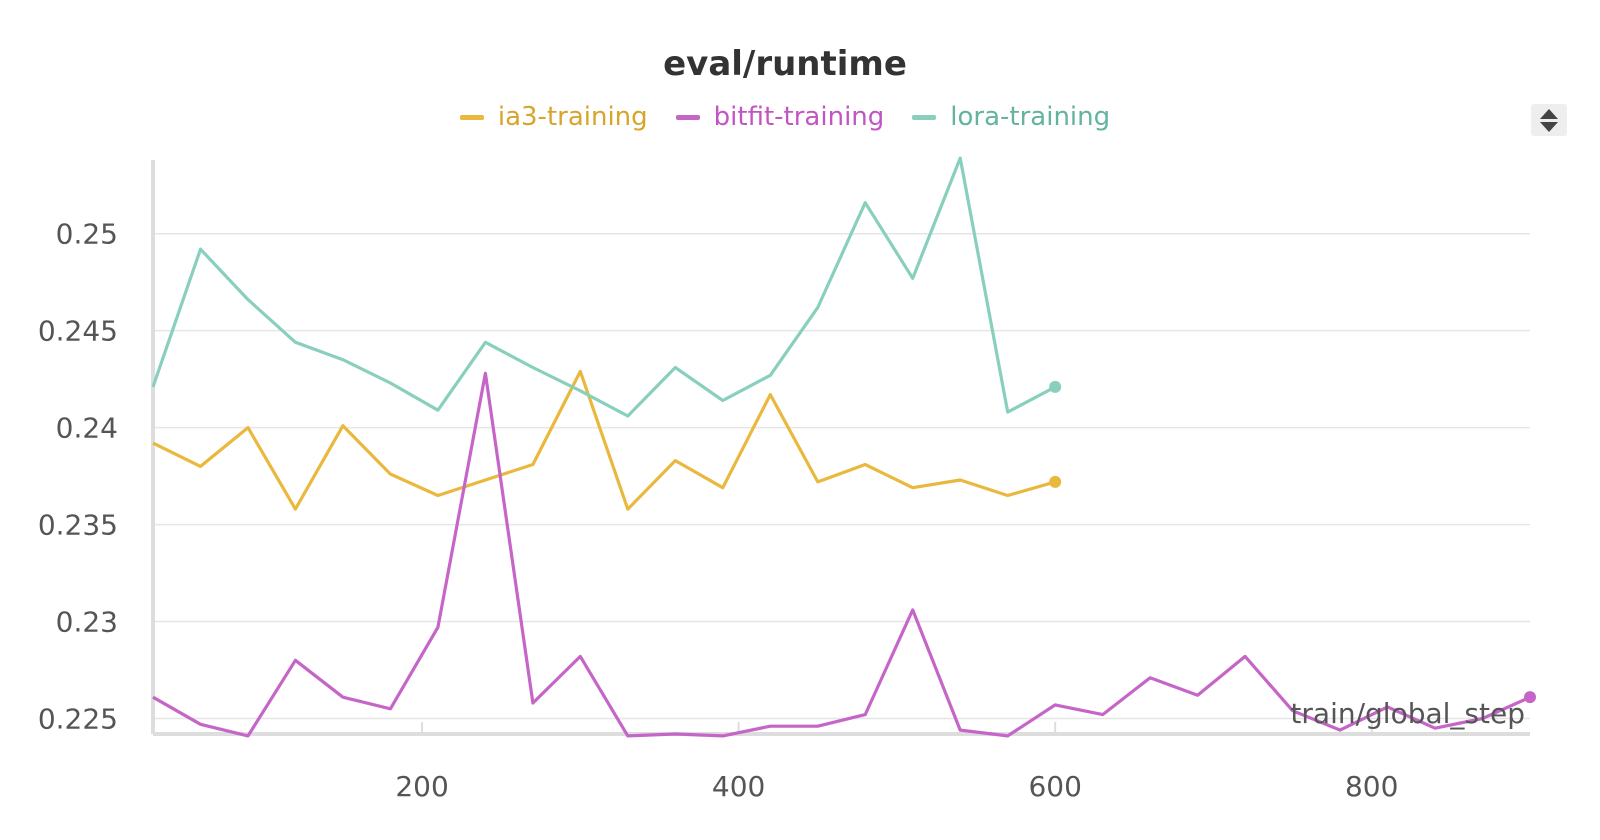 The image size is (1600, 840). Describe the element at coordinates (78, 525) in the screenshot. I see `y-tick-label: 0.235` at that location.